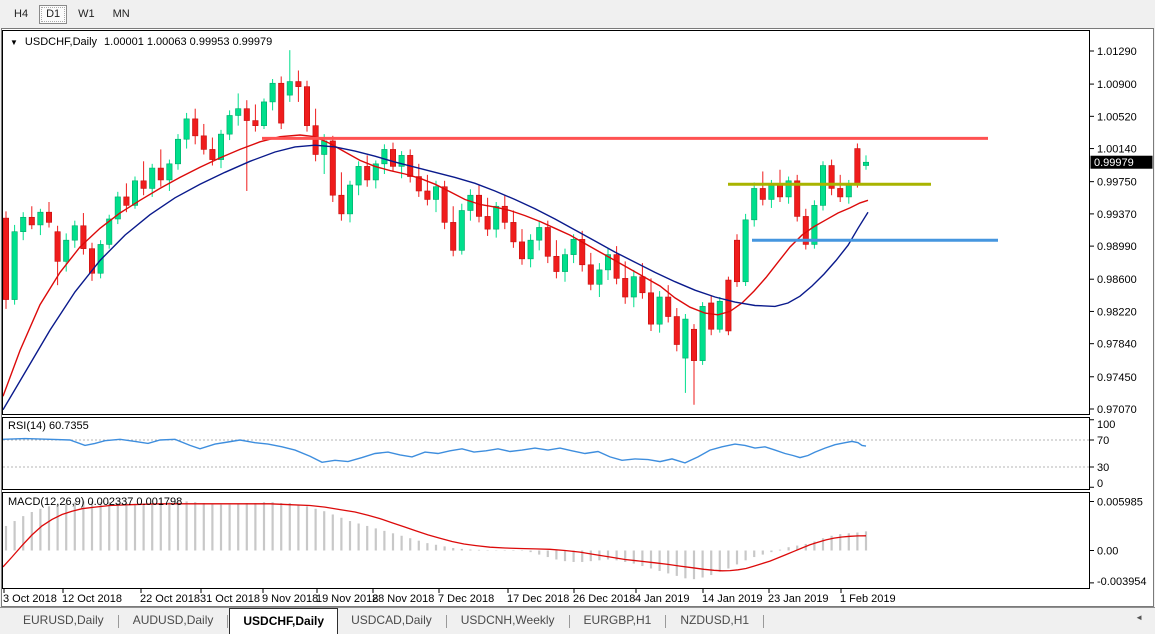  What do you see at coordinates (1100, 484) in the screenshot?
I see `rsi-axis-label: 0` at bounding box center [1100, 484].